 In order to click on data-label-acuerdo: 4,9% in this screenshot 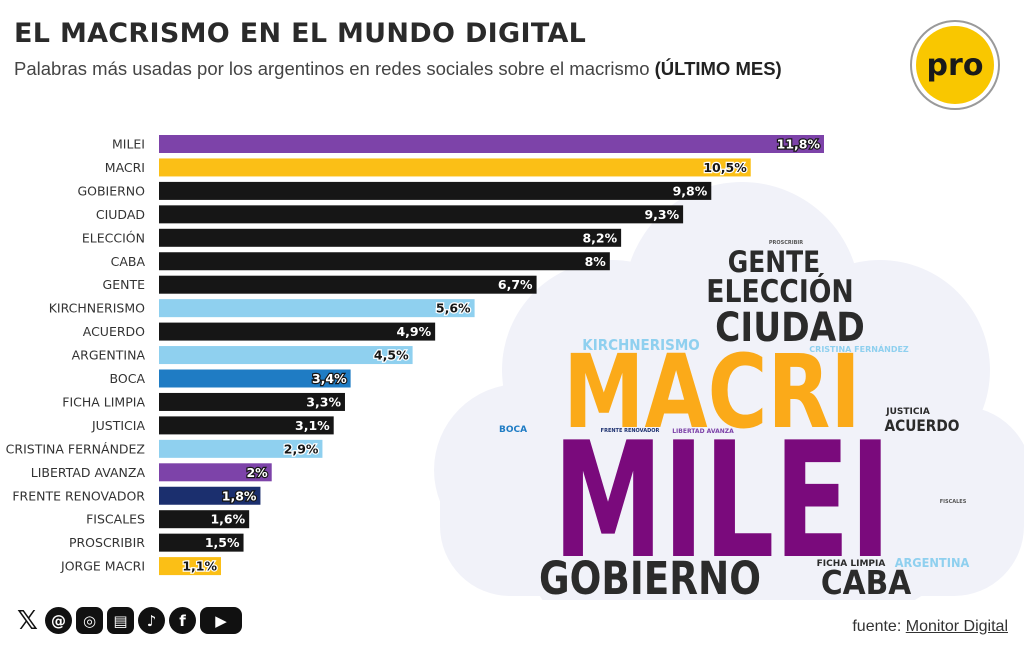, I will do `click(413, 331)`.